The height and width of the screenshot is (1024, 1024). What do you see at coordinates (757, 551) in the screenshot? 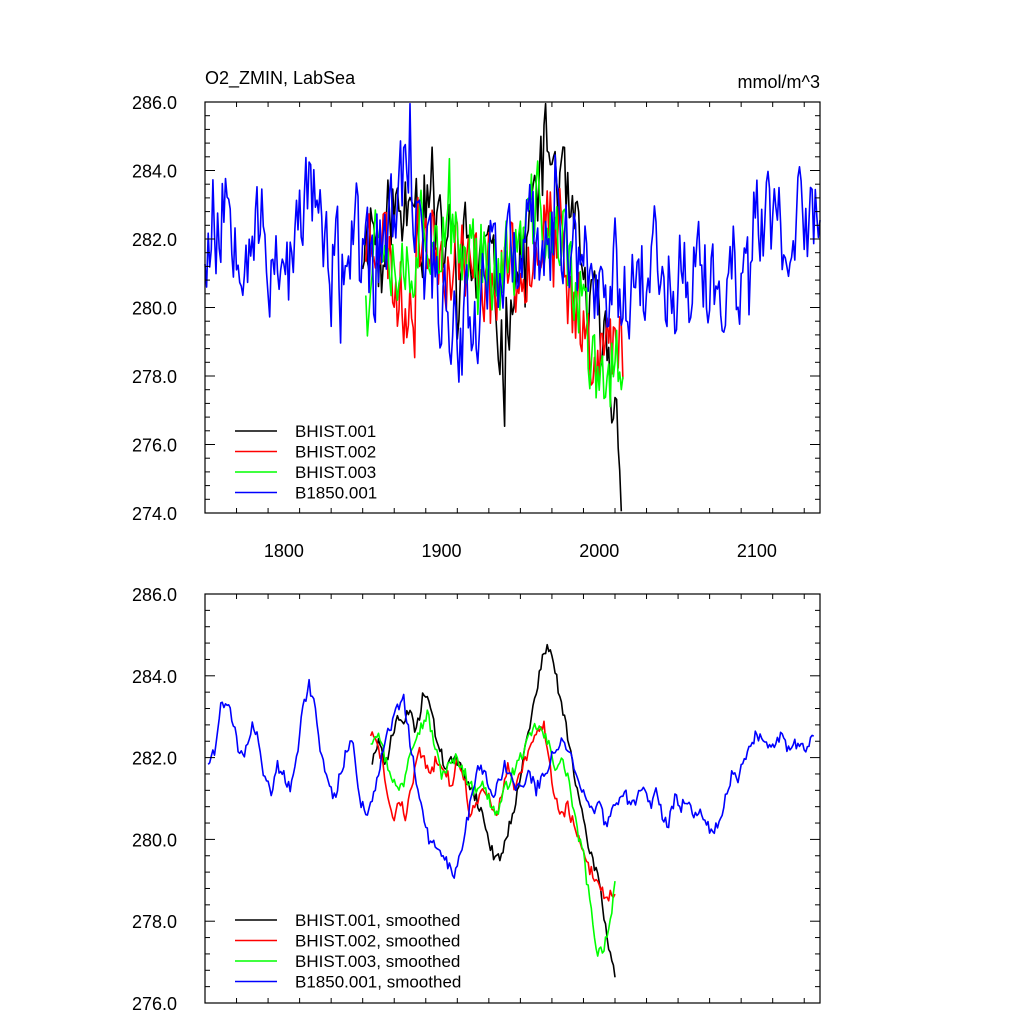
I see `x-tick-label: 2100` at bounding box center [757, 551].